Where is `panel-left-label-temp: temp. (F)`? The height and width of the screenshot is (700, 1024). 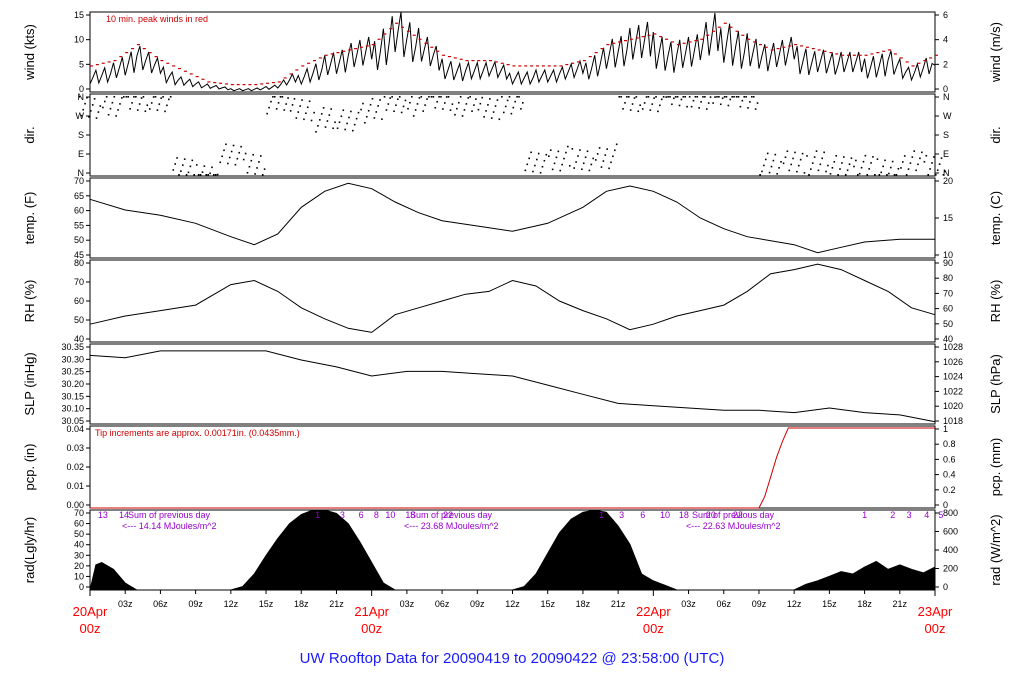
panel-left-label-temp: temp. (F) is located at coordinates (29, 218).